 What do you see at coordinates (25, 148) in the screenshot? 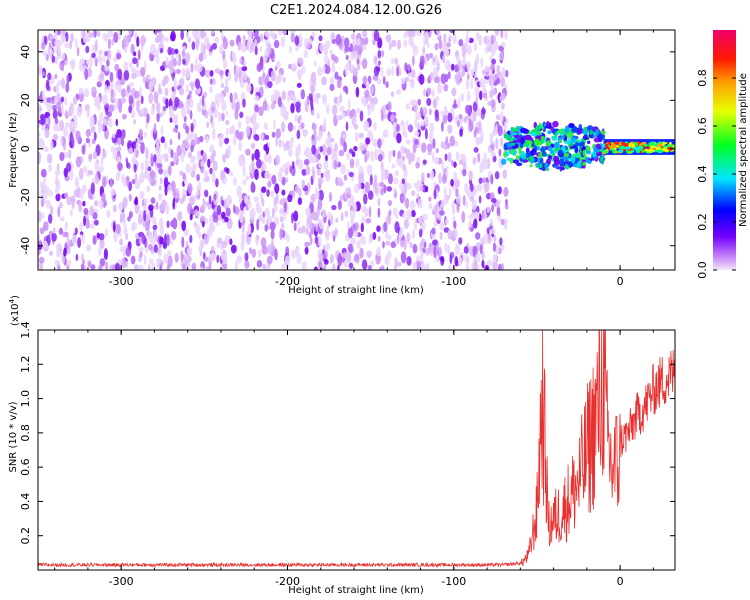
I see `y-tick-label: 0` at bounding box center [25, 148].